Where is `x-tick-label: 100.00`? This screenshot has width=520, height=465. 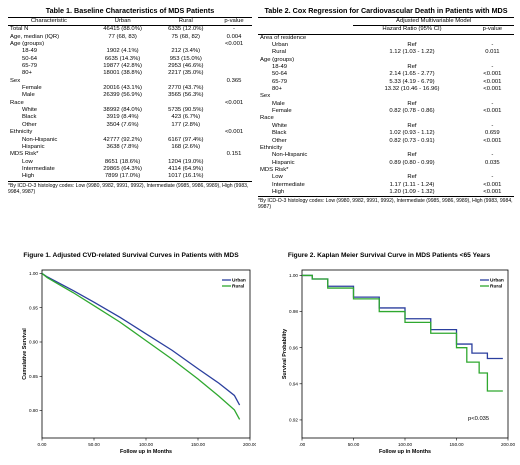
x-tick-label: 100.00 is located at coordinates (146, 444).